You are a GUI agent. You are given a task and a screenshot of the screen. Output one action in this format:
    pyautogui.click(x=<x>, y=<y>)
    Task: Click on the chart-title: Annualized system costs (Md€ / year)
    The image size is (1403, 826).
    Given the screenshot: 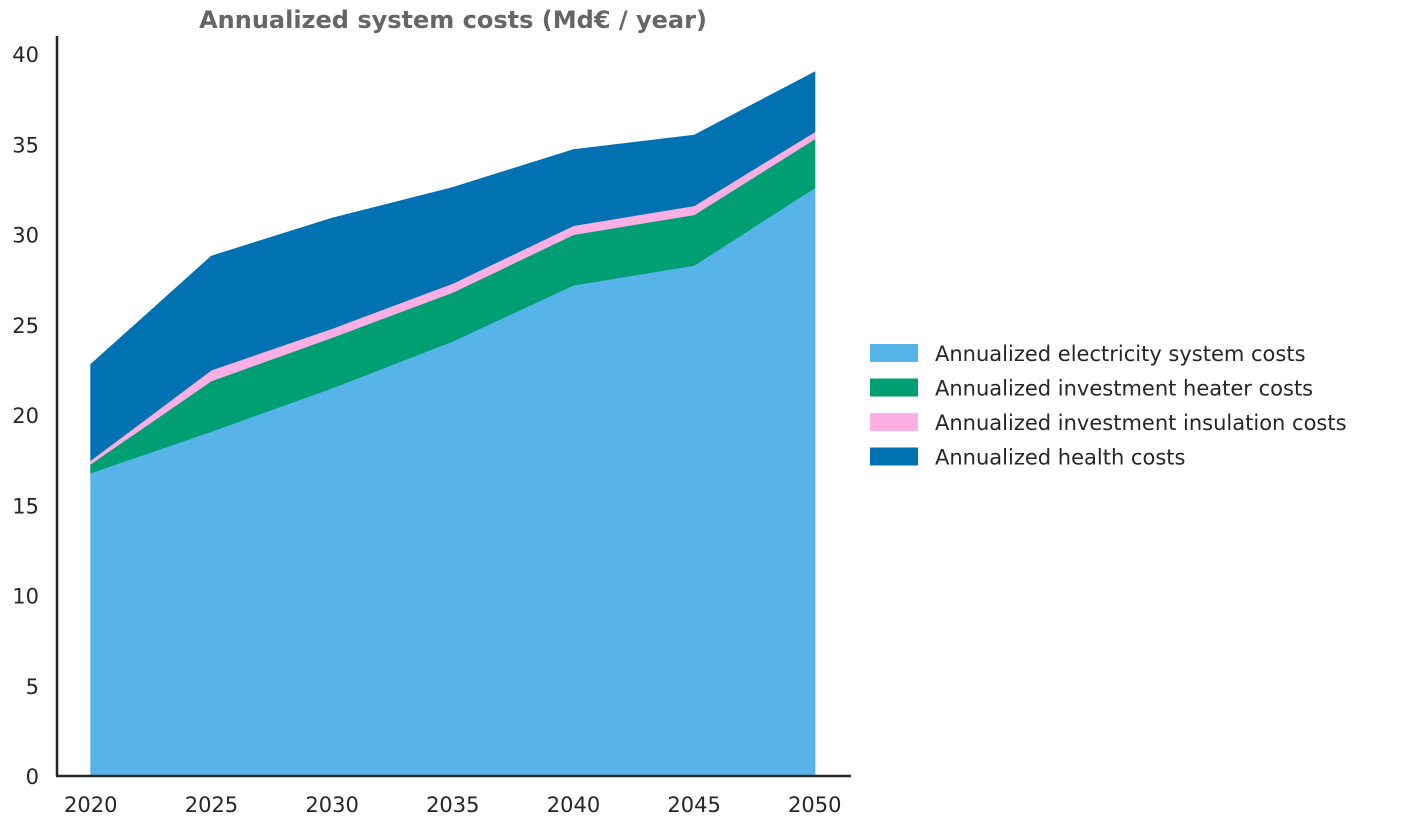 What is the action you would take?
    pyautogui.click(x=453, y=20)
    